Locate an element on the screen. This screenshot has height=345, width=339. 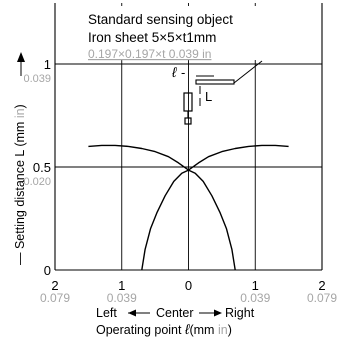
diagram-label-dash: - is located at coordinates (183, 72).